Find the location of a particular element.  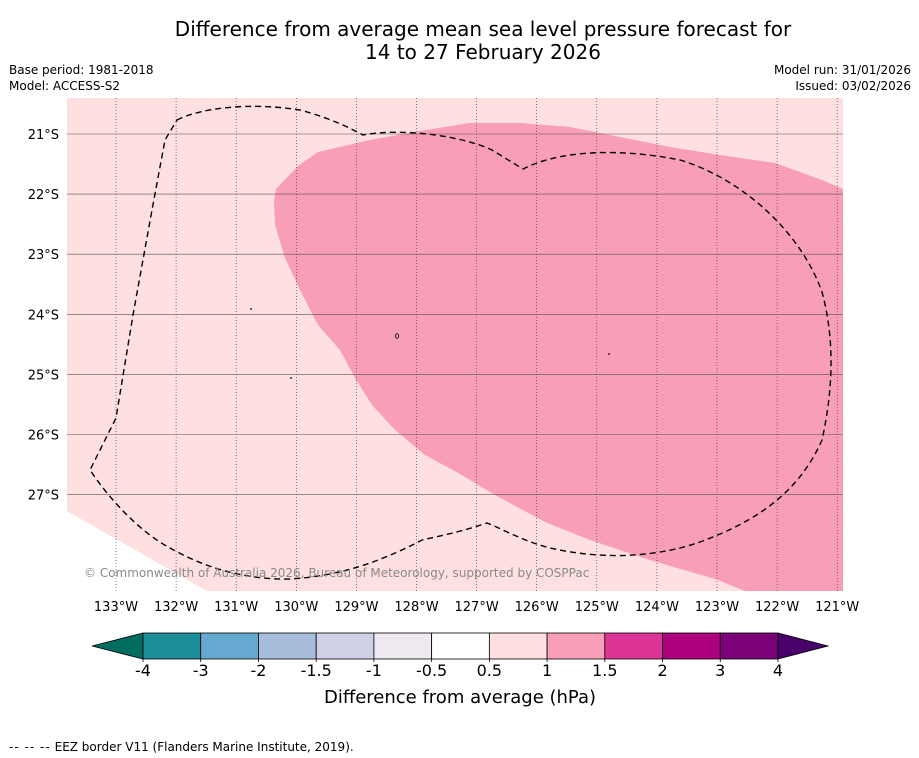

title-line-2: 14 to 27 February 2026 is located at coordinates (483, 52).